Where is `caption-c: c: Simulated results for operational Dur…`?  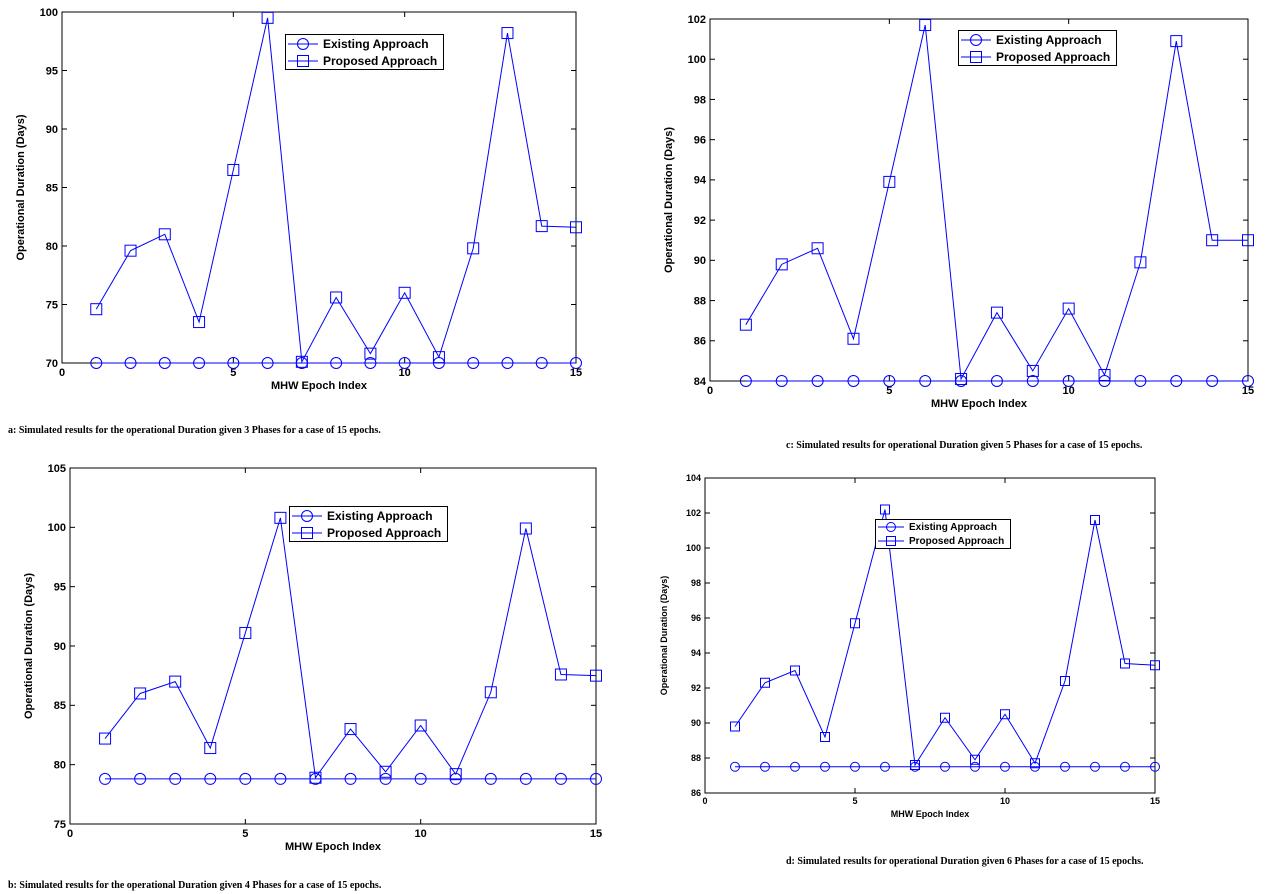 caption-c: c: Simulated results for operational Dur… is located at coordinates (964, 445).